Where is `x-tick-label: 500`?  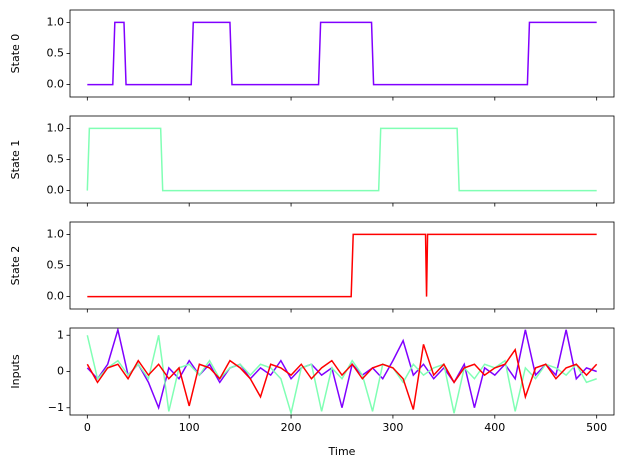
x-tick-label: 500 is located at coordinates (596, 427).